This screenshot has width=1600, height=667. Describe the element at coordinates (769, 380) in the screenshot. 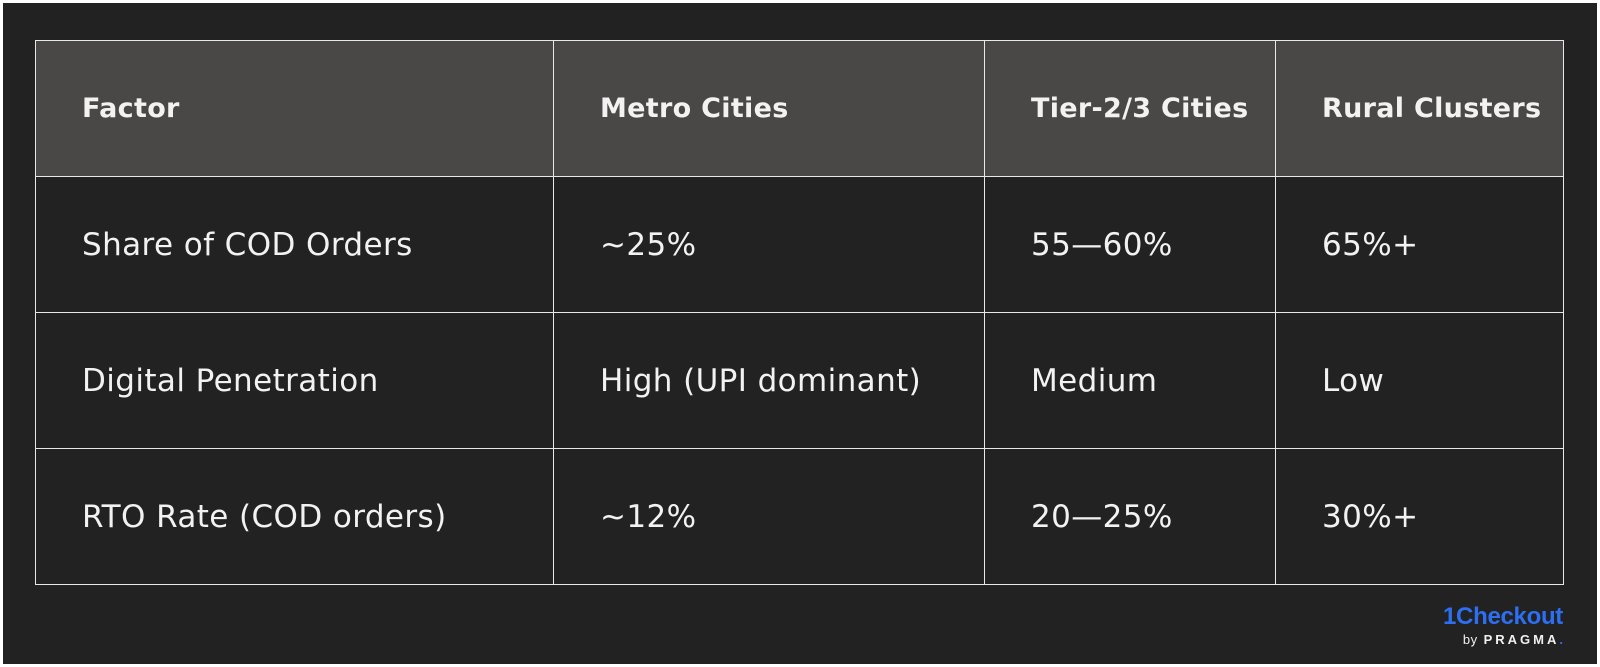

I see `cell-metro-digital-penetration: High (UPI dominant)` at that location.